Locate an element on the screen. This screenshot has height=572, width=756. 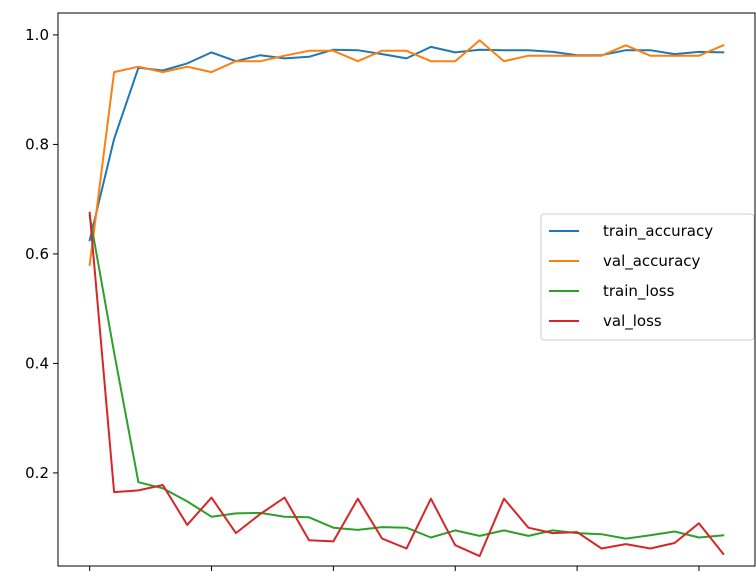
legend-label-train-loss: train_loss is located at coordinates (639, 291).